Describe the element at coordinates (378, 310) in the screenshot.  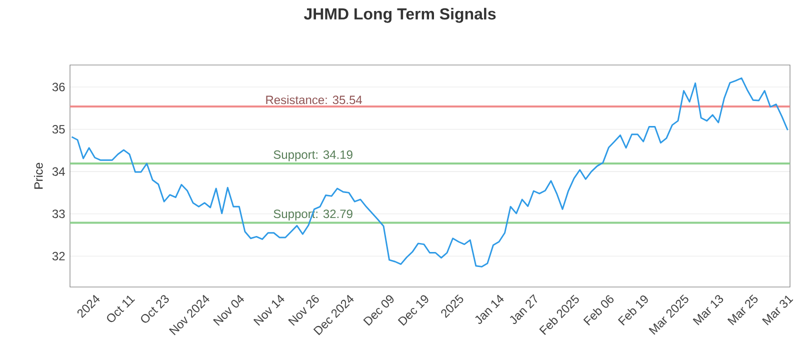
I see `x-tick-label: Dec 09` at that location.